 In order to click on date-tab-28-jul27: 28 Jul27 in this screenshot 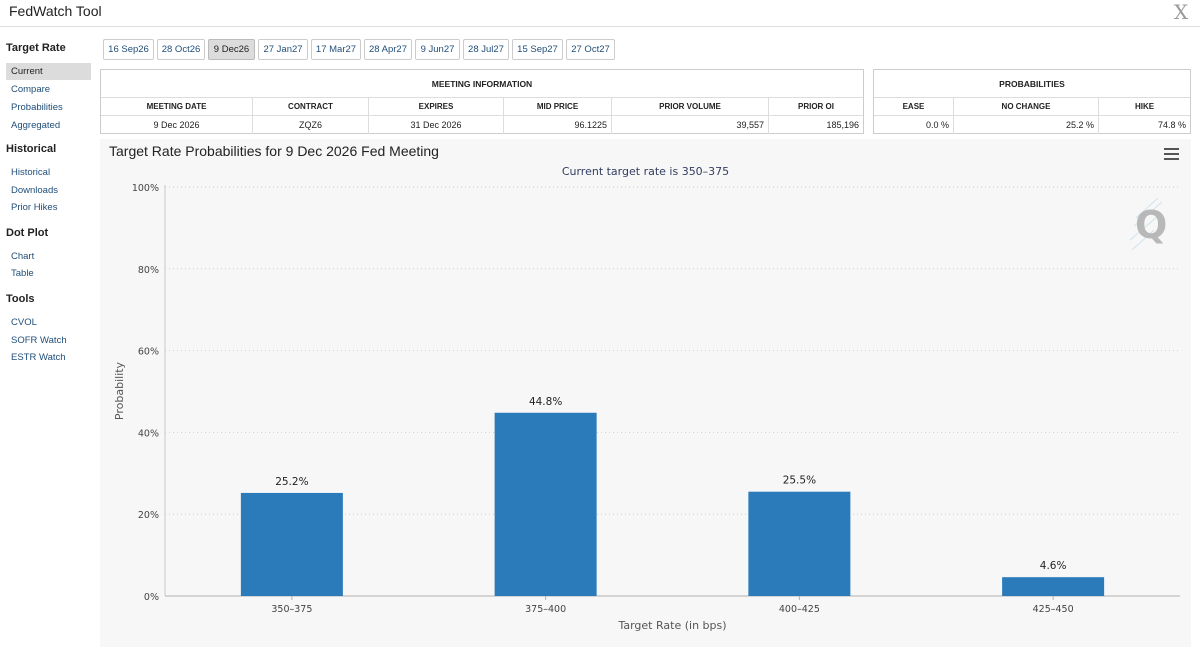, I will do `click(486, 49)`.